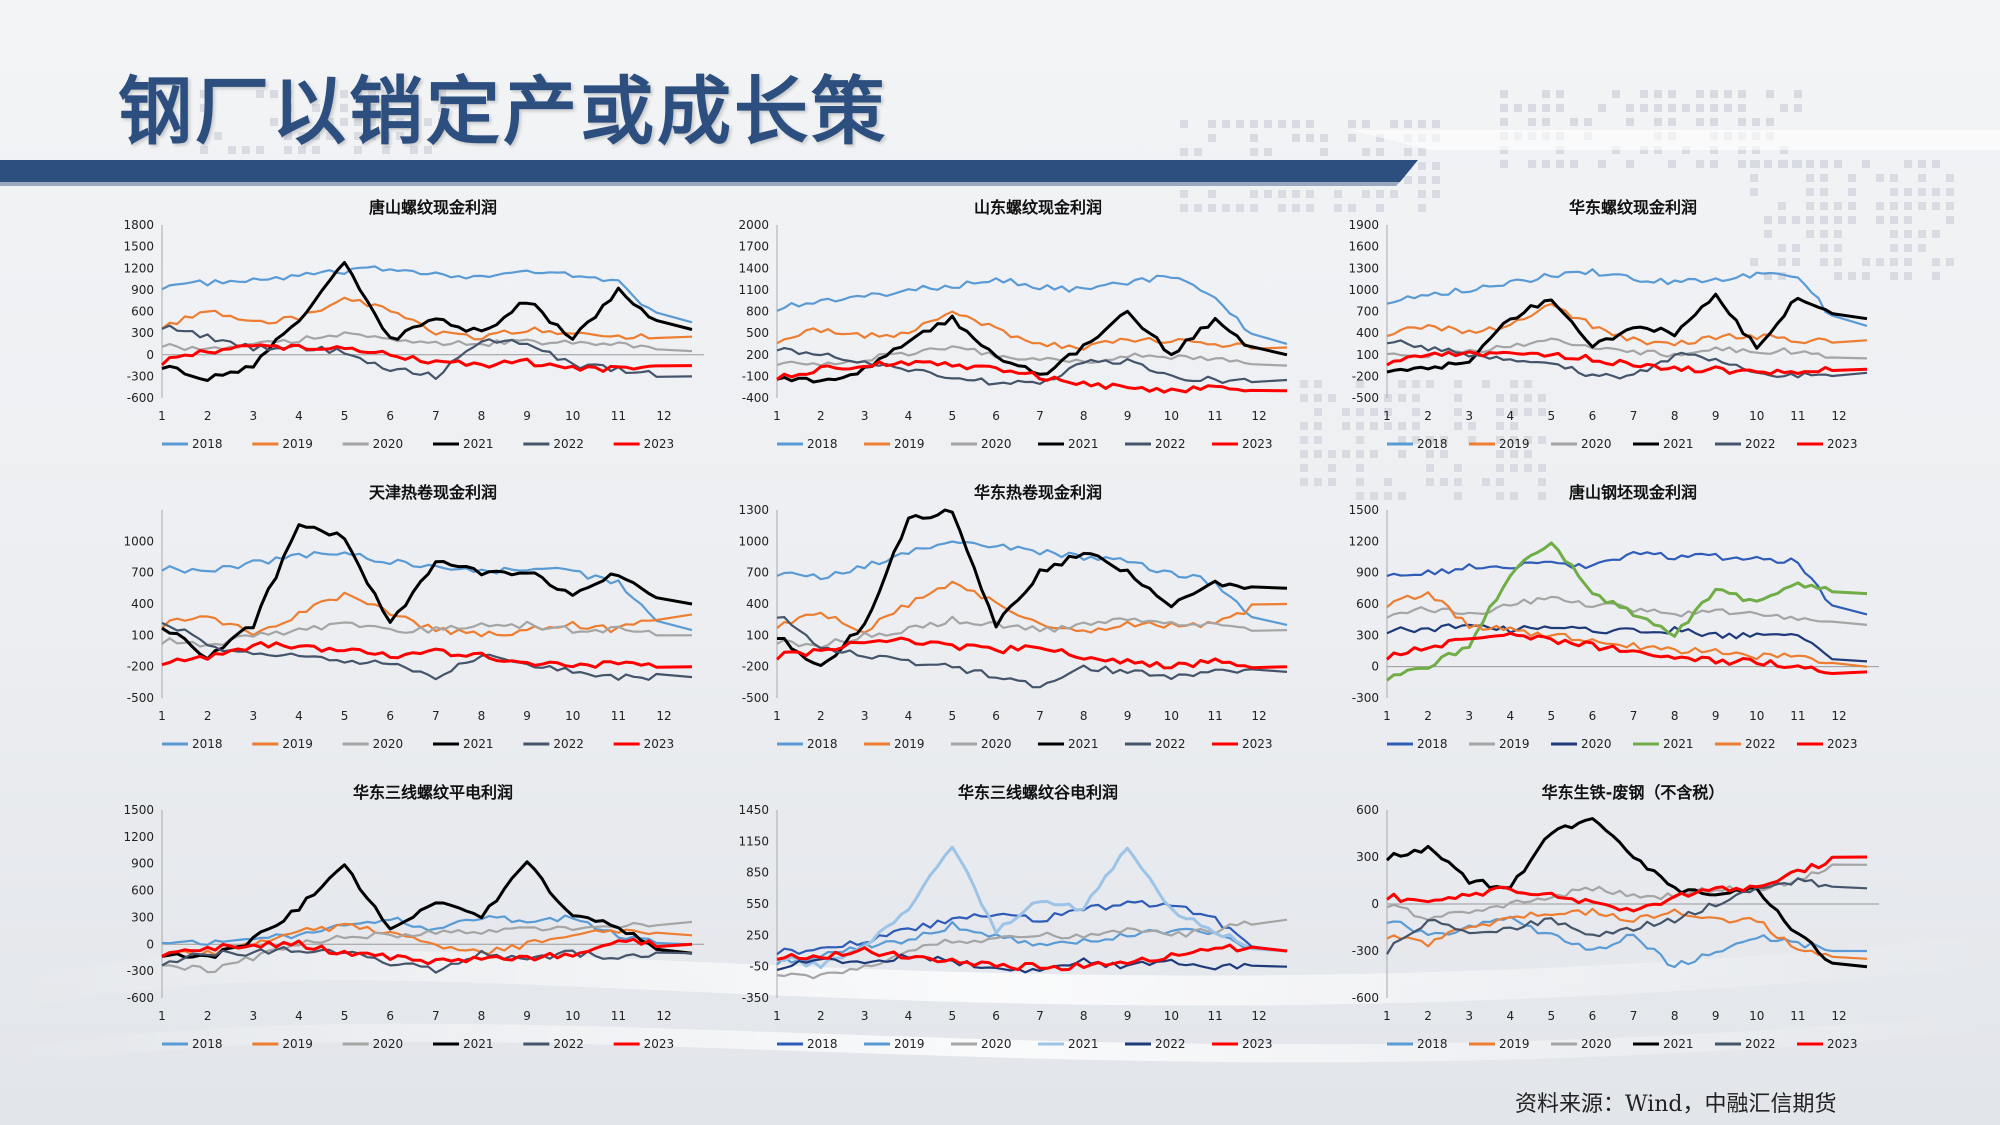  I want to click on y-tick-label: 900, so click(142, 290).